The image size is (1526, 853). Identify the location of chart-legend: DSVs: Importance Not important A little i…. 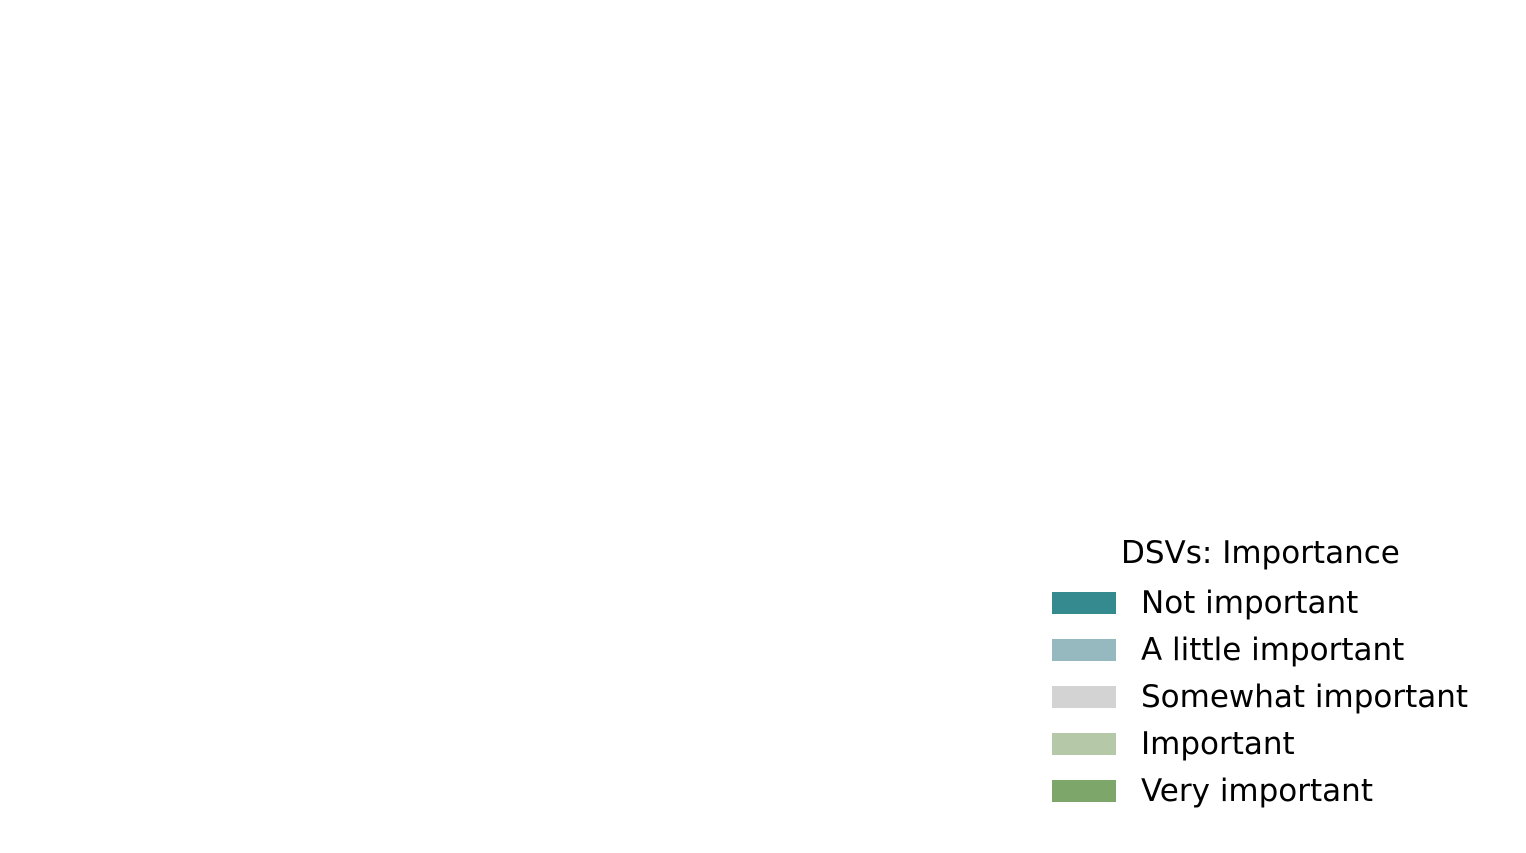
(1272, 674).